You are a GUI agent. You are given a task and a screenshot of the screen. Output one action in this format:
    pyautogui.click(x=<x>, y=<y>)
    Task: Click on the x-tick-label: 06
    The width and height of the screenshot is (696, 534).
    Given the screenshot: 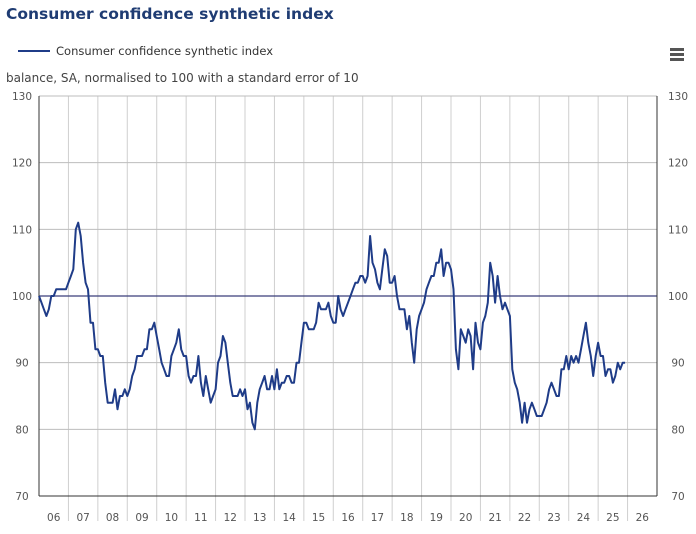 What is the action you would take?
    pyautogui.click(x=54, y=518)
    